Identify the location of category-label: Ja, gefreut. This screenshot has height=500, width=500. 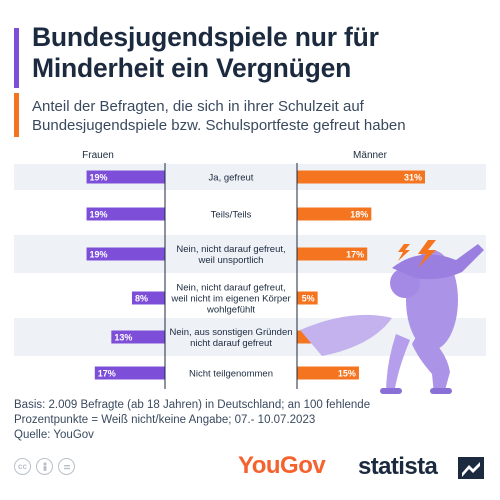
(231, 178).